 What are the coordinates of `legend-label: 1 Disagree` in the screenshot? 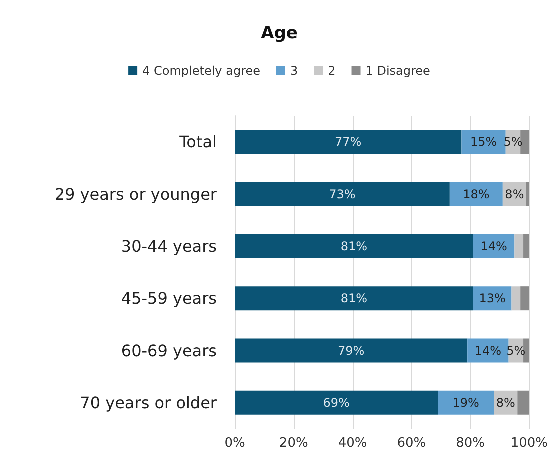 It's located at (398, 71).